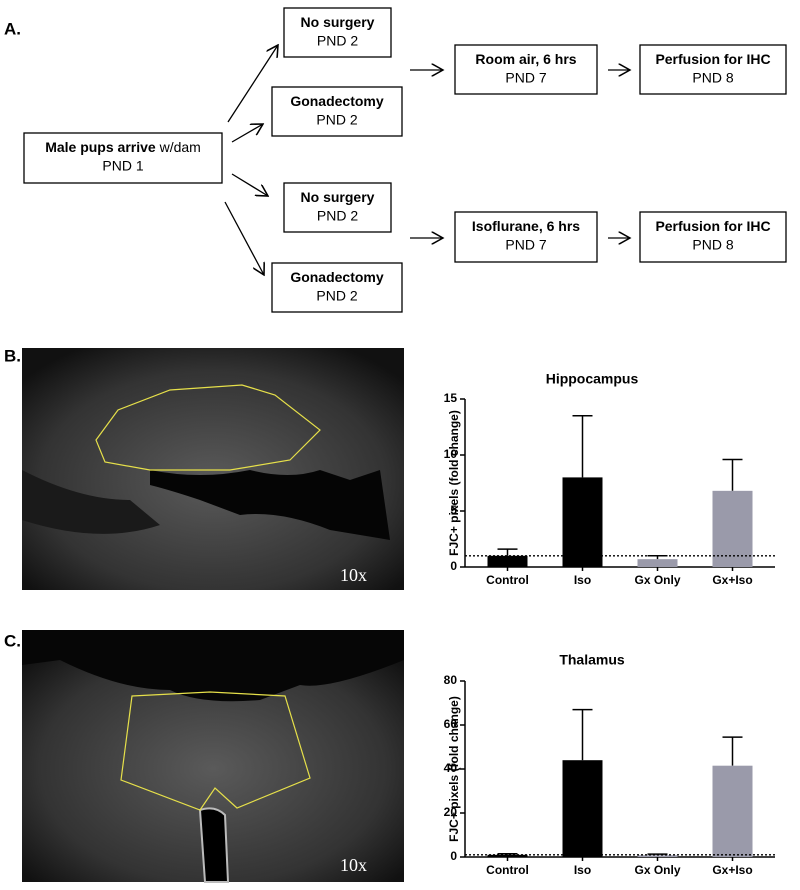 This screenshot has height=890, width=800. I want to click on node: Isoflurane, 6 hrs PND 7, so click(526, 237).